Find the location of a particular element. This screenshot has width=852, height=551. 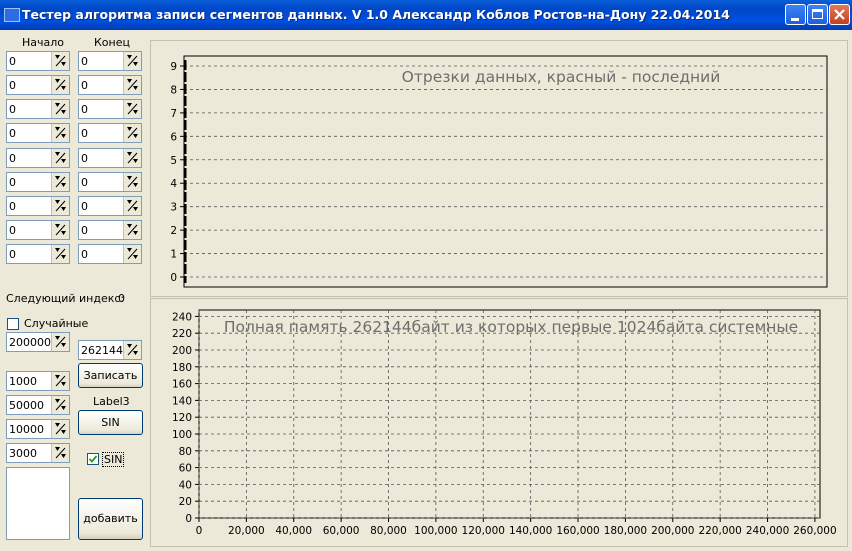

param-spinner-3: 10000 is located at coordinates (38, 429).